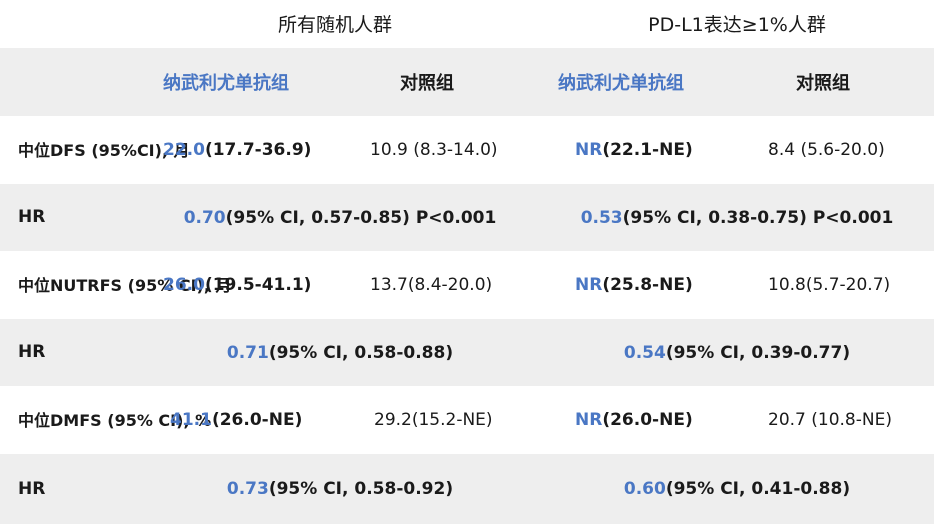 The image size is (934, 524). I want to click on dmfs-pdl1-control: 20.7 (10.8-NE), so click(830, 420).